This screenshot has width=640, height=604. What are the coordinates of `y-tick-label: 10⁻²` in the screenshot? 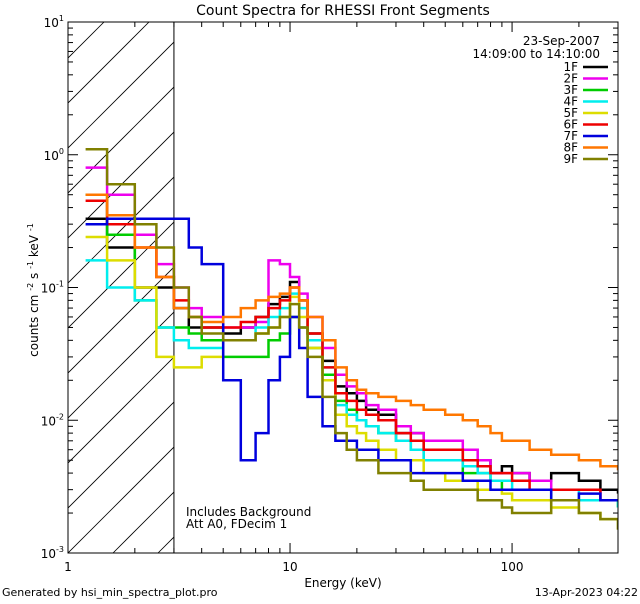 It's located at (52, 420).